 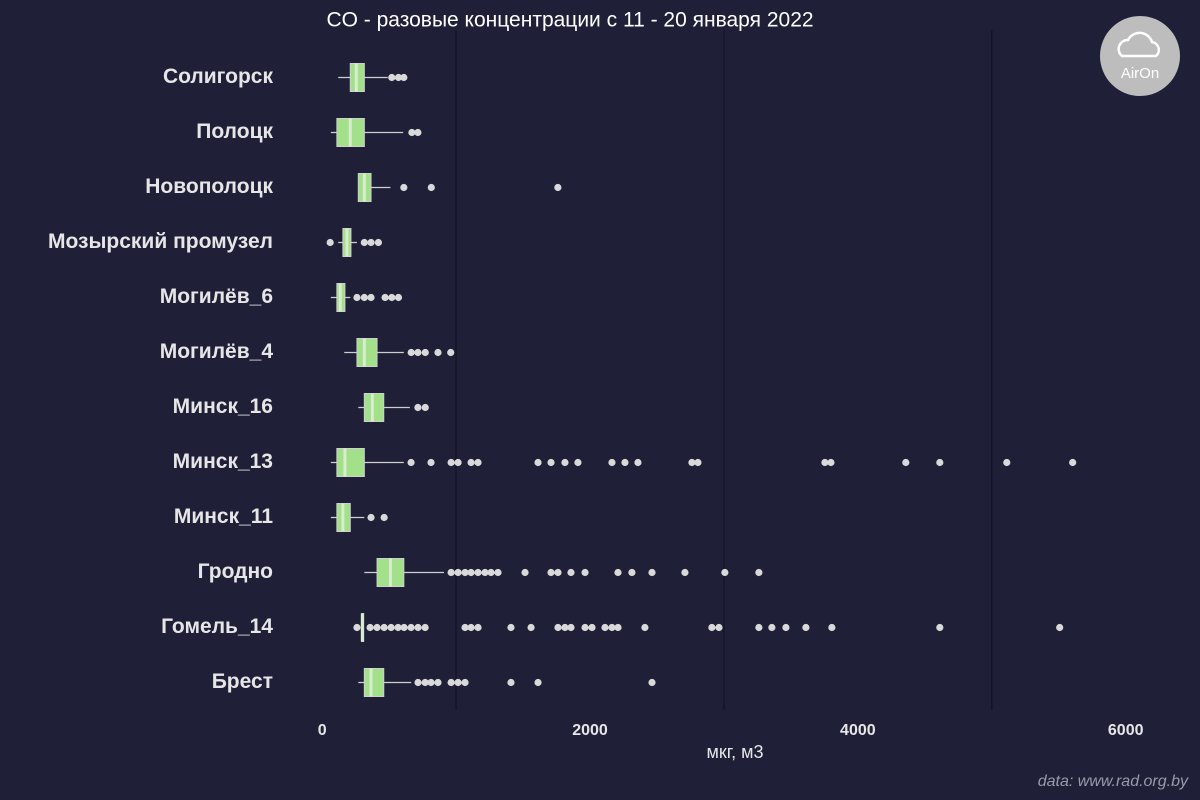 What do you see at coordinates (235, 571) in the screenshot?
I see `y-tick-label: Гродно` at bounding box center [235, 571].